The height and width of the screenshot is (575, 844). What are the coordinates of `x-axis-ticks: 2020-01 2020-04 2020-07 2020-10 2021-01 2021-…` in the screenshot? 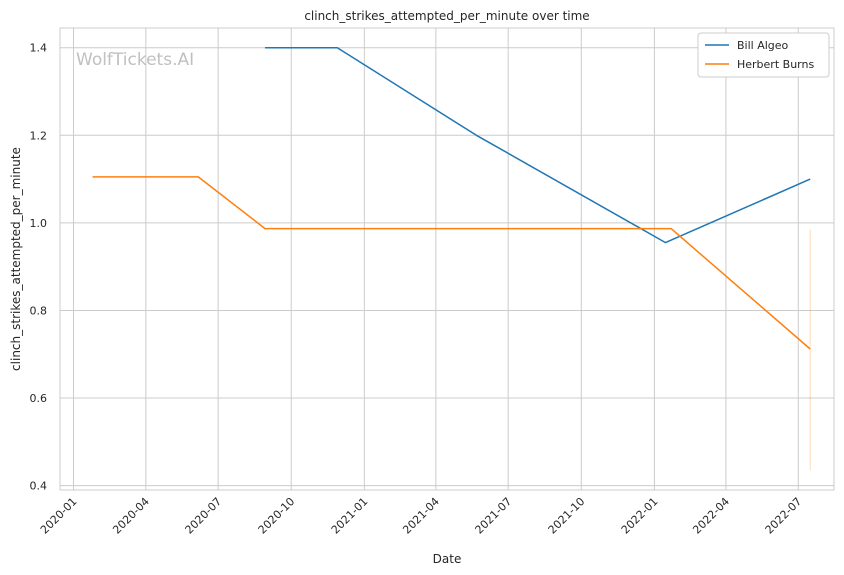 It's located at (421, 516).